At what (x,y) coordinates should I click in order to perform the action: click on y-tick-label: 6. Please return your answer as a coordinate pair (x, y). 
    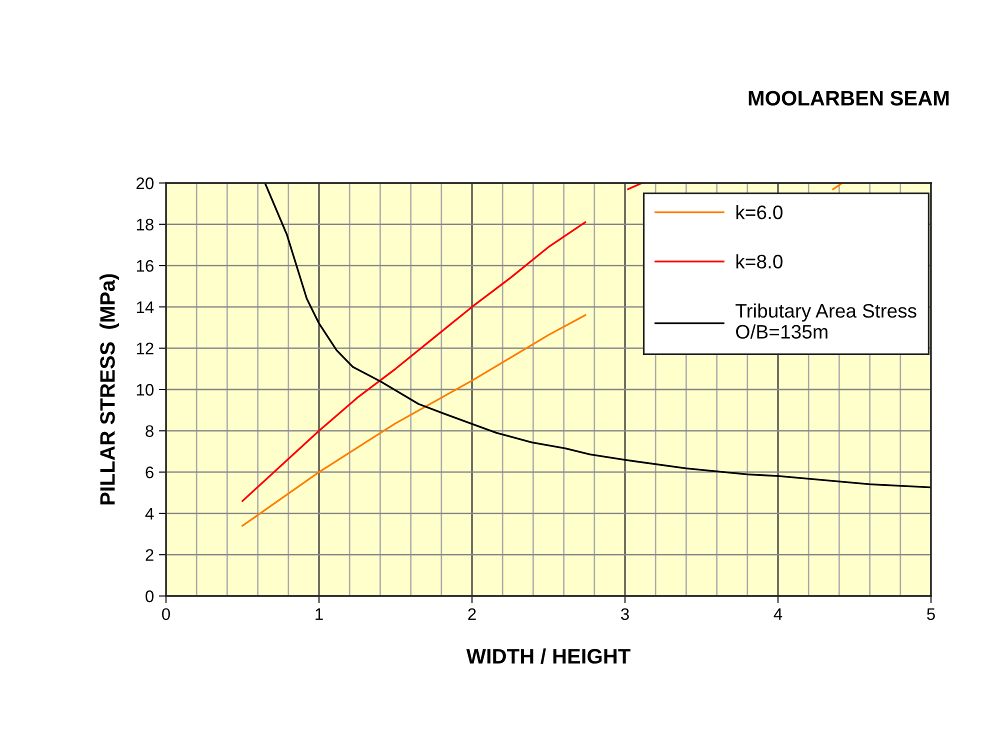
    Looking at the image, I should click on (150, 472).